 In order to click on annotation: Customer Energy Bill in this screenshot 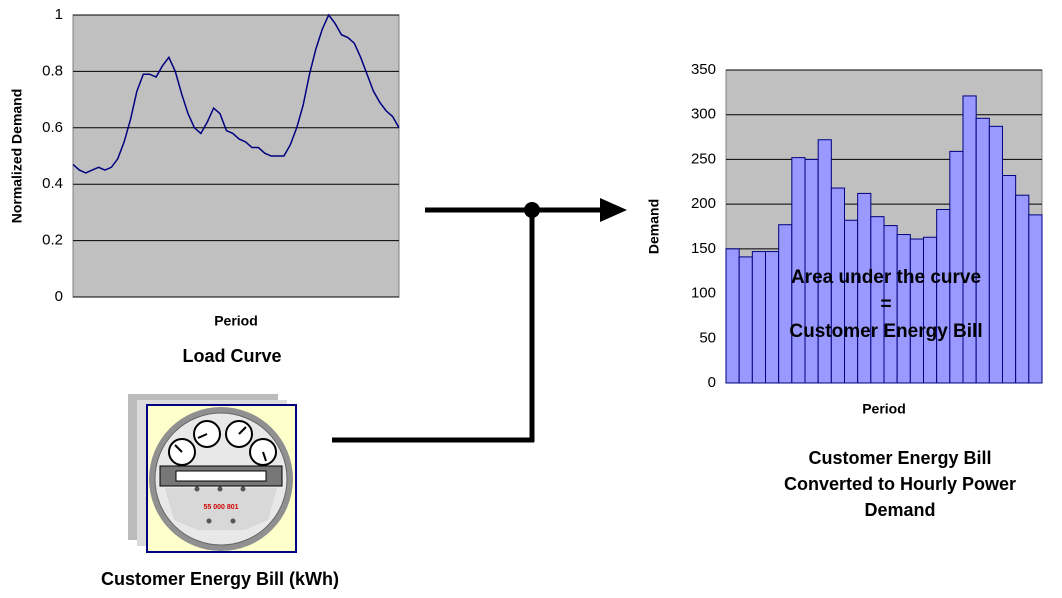, I will do `click(885, 331)`.